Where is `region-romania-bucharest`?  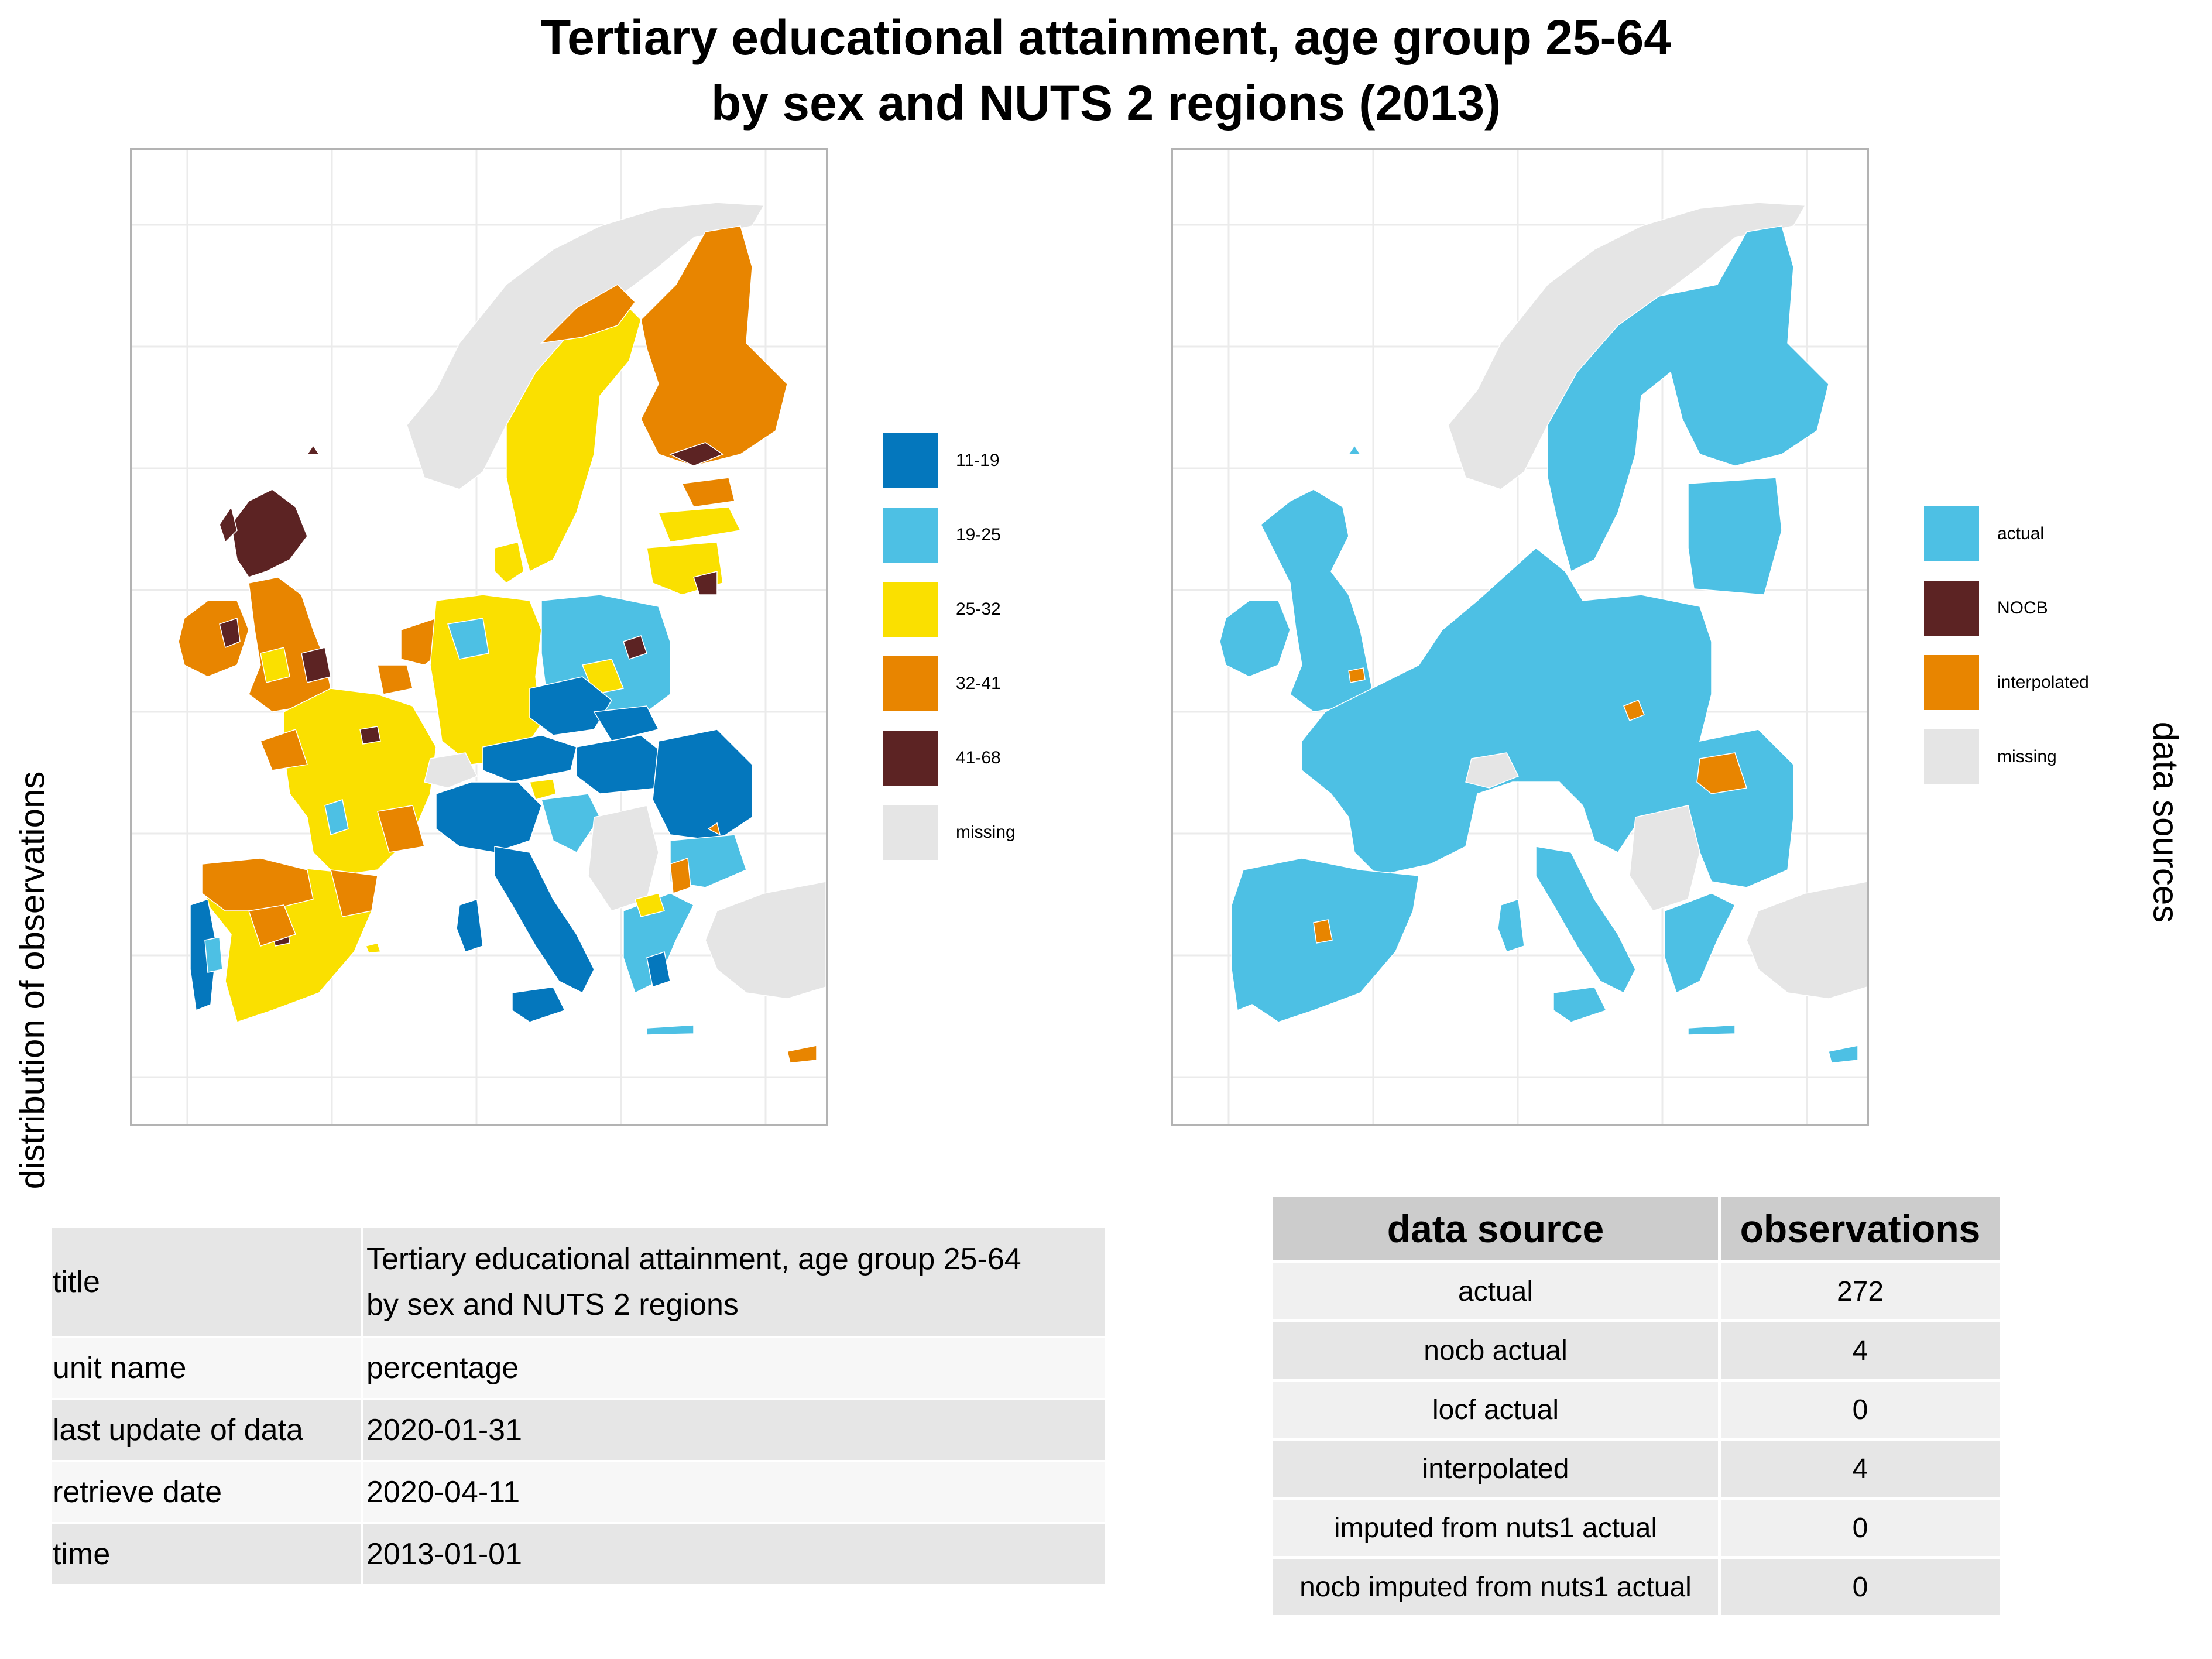
region-romania-bucharest is located at coordinates (714, 829).